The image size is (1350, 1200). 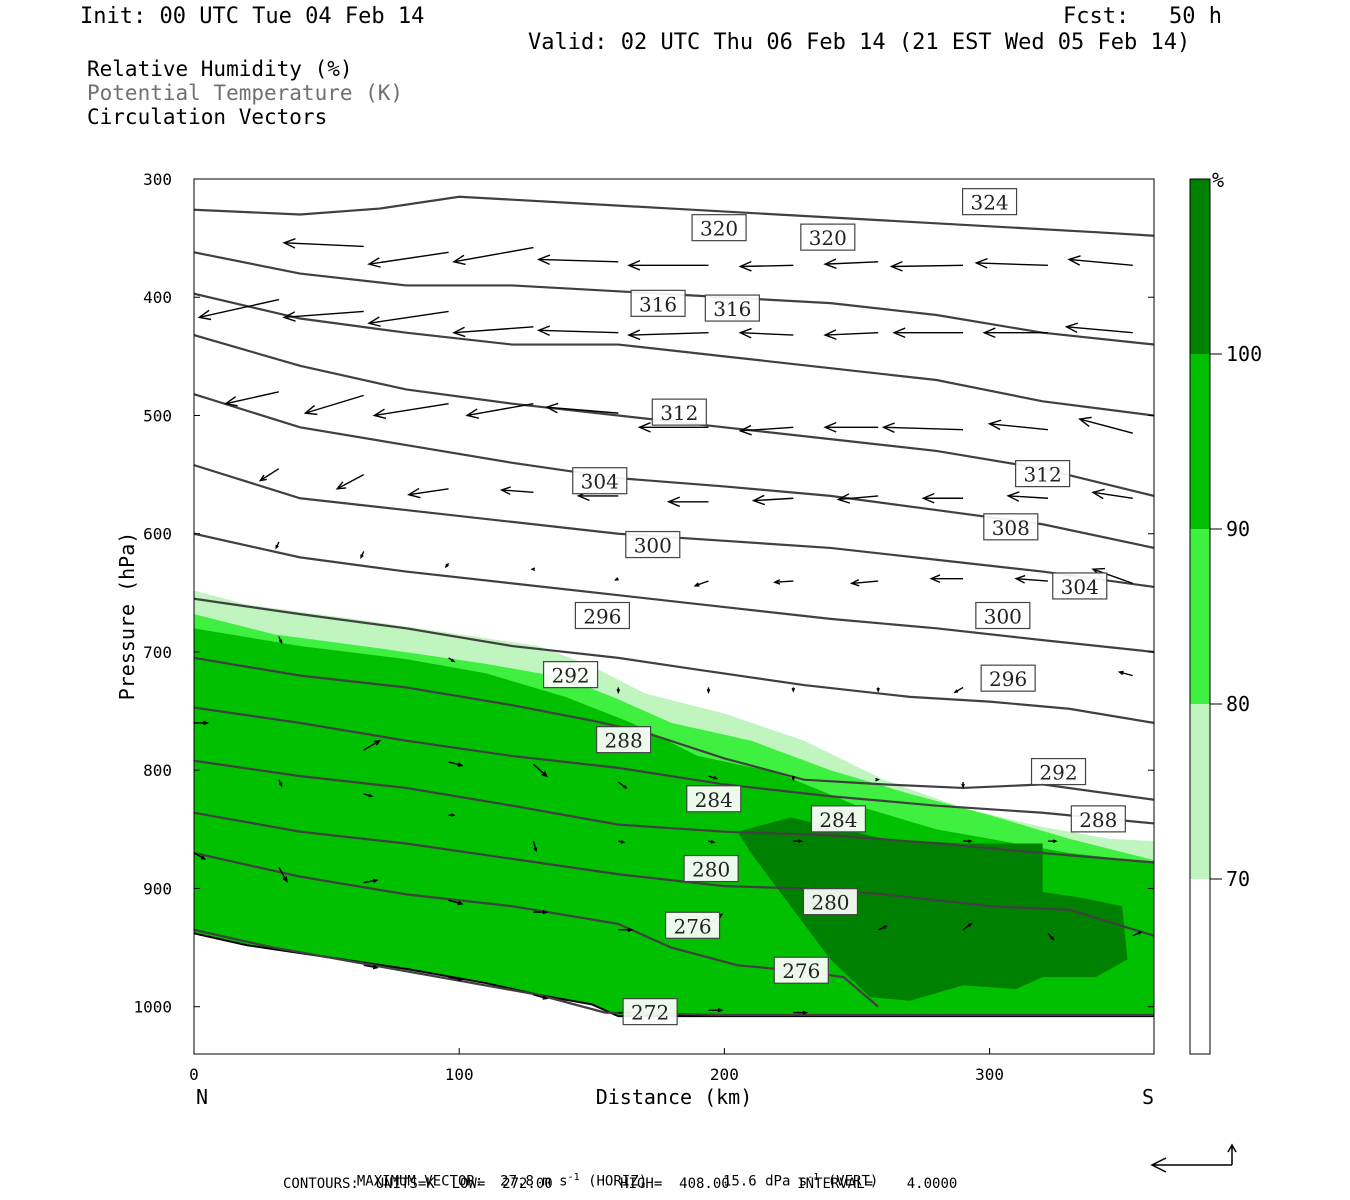 What do you see at coordinates (459, 1074) in the screenshot?
I see `x-tick-label: 100` at bounding box center [459, 1074].